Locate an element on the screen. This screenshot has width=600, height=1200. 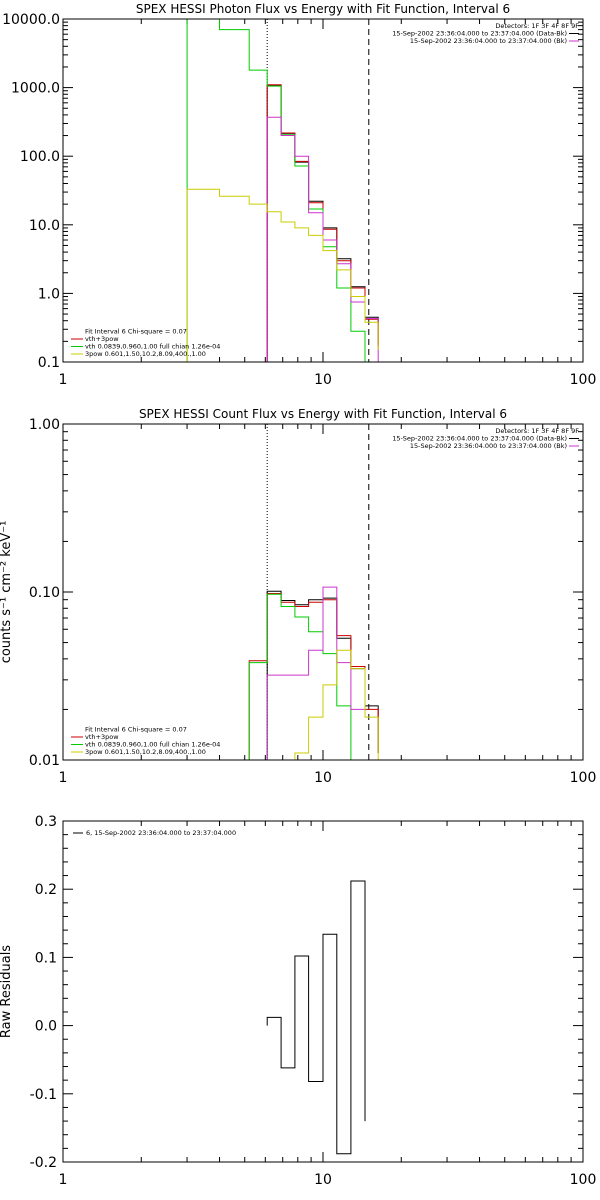
y-tick-label: 0.01 is located at coordinates (44, 761).